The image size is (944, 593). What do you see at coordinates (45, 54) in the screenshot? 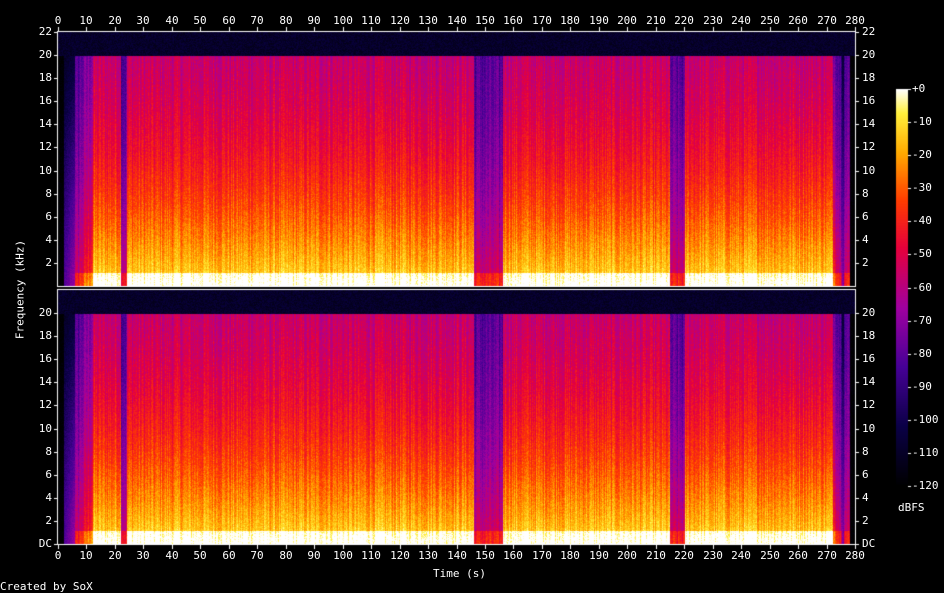
I see `y-tick-label-left: 20` at bounding box center [45, 54].